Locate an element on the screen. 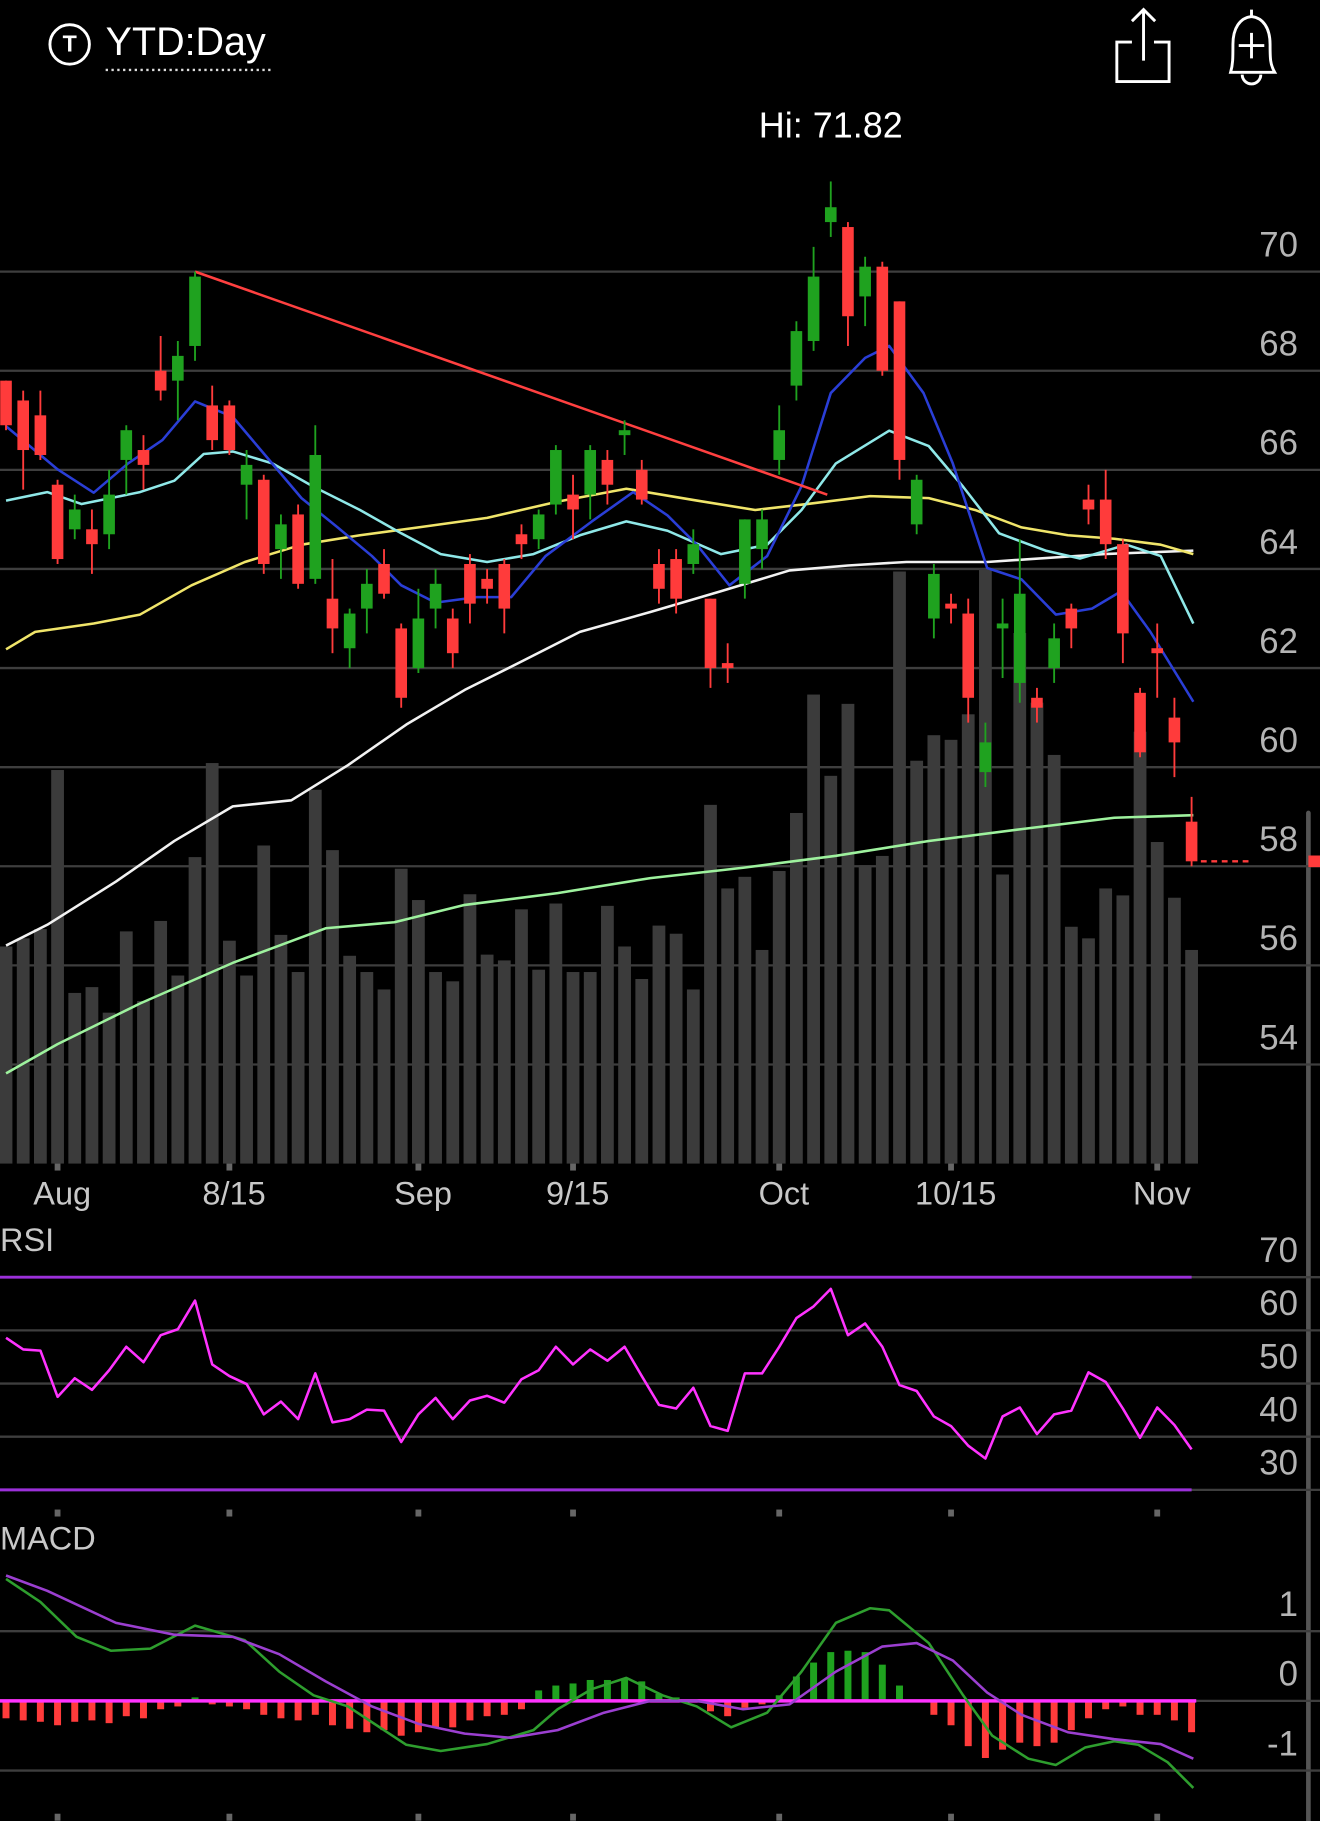  y-tick-label: 66 is located at coordinates (1278, 443).